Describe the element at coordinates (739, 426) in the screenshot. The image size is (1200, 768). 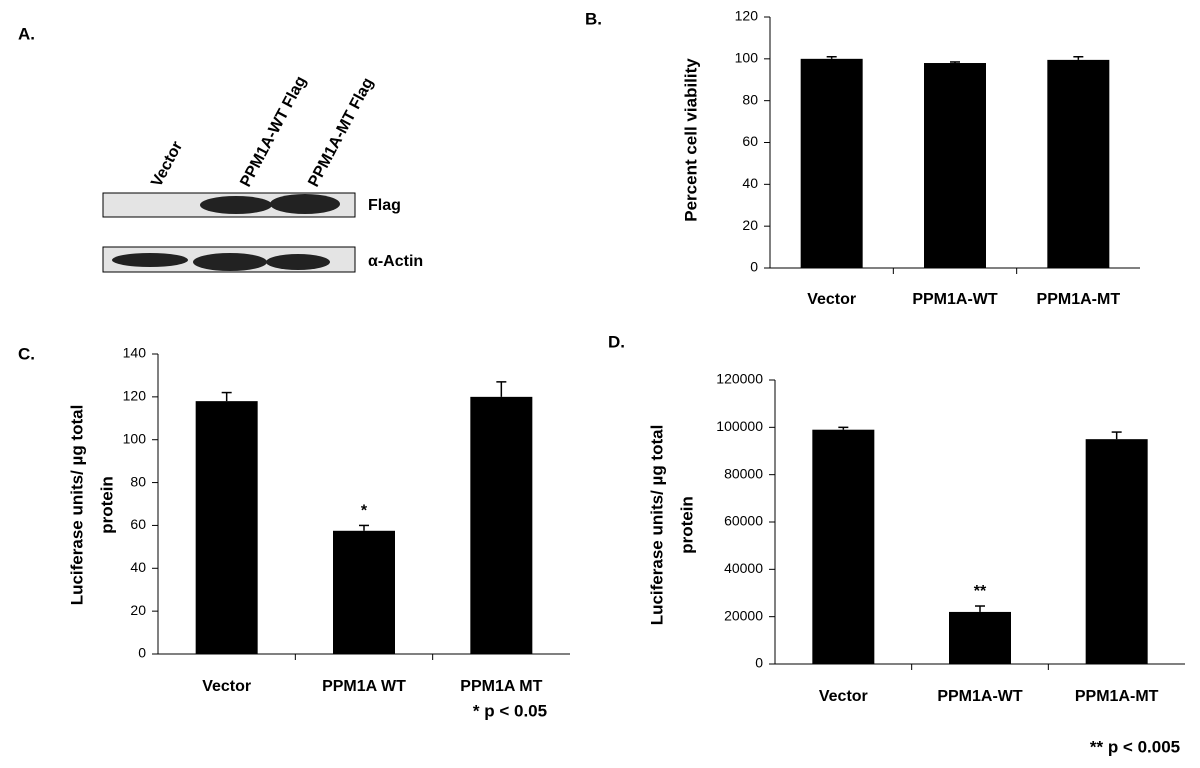
I see `y-tick-label: 100000` at that location.